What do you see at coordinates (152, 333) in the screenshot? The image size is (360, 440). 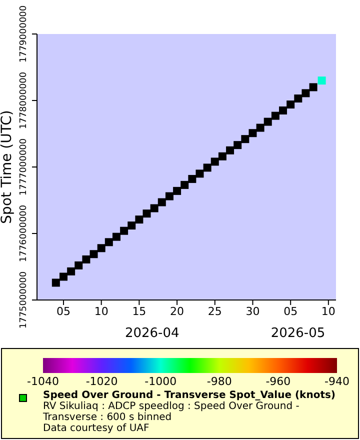 I see `text: 2026-04` at bounding box center [152, 333].